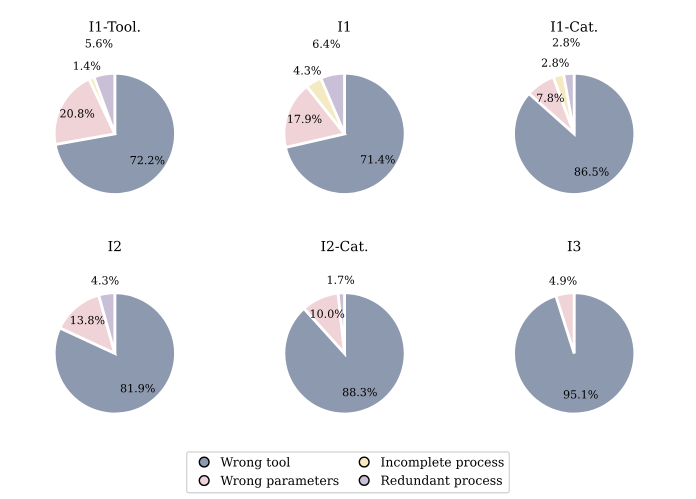  What do you see at coordinates (147, 160) in the screenshot?
I see `data-label: 72.2%` at bounding box center [147, 160].